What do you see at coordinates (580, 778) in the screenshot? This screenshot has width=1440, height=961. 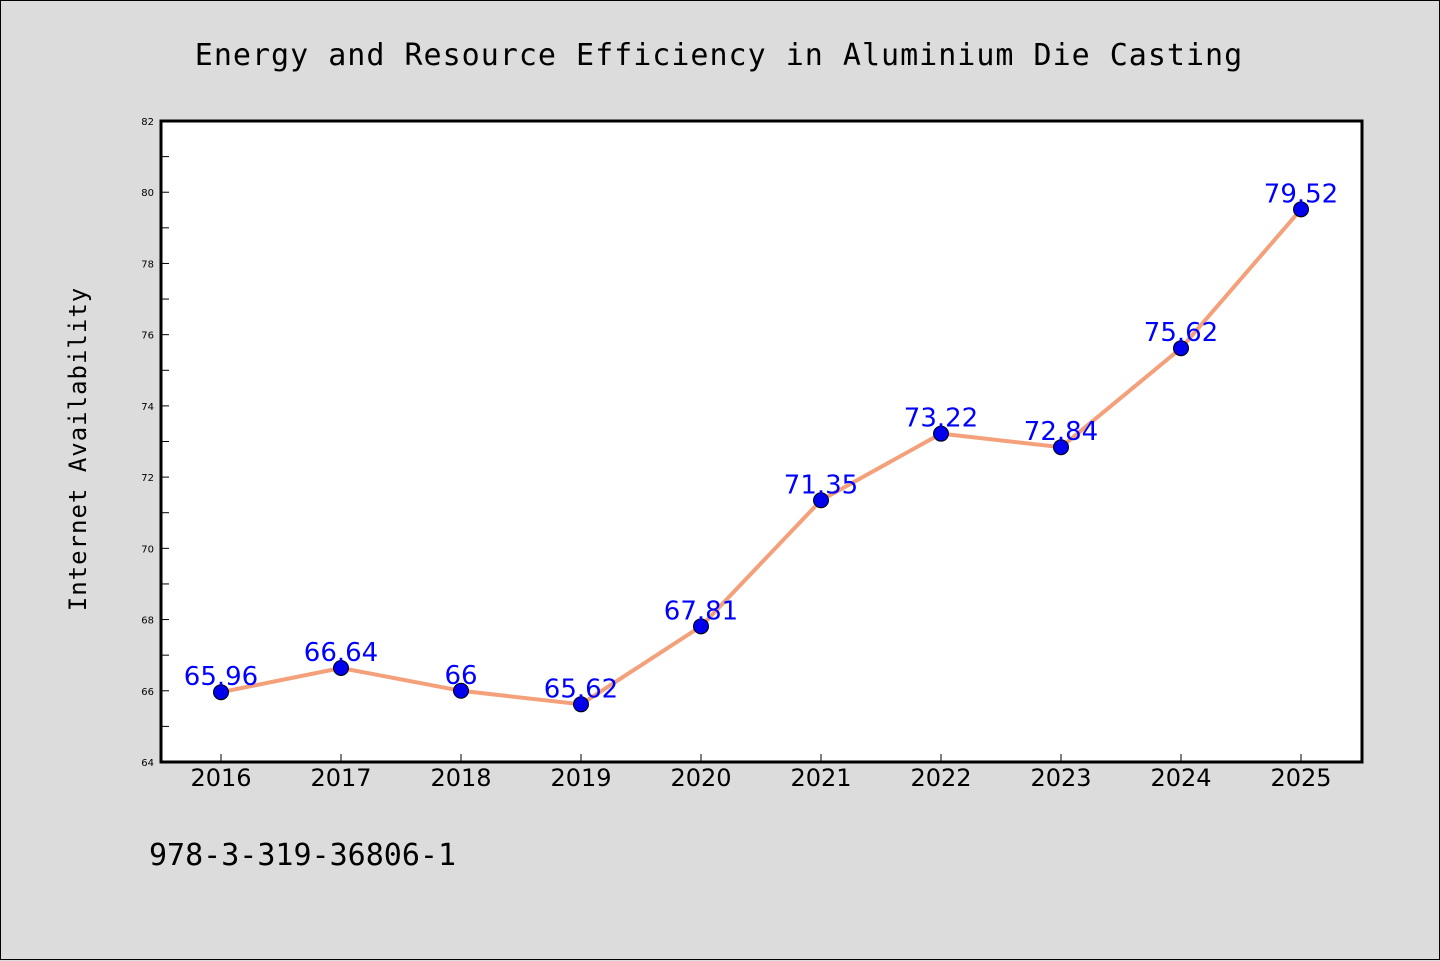 I see `x-tick-label: 2019` at bounding box center [580, 778].